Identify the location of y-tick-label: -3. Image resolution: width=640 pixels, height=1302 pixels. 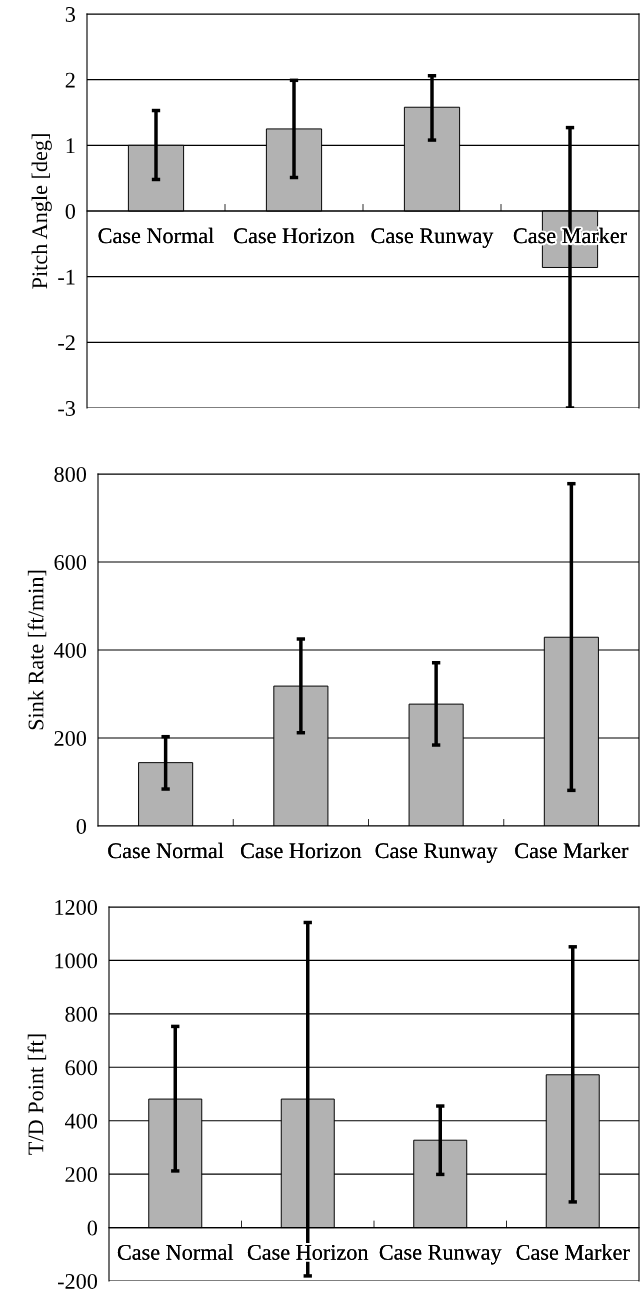
(67, 408).